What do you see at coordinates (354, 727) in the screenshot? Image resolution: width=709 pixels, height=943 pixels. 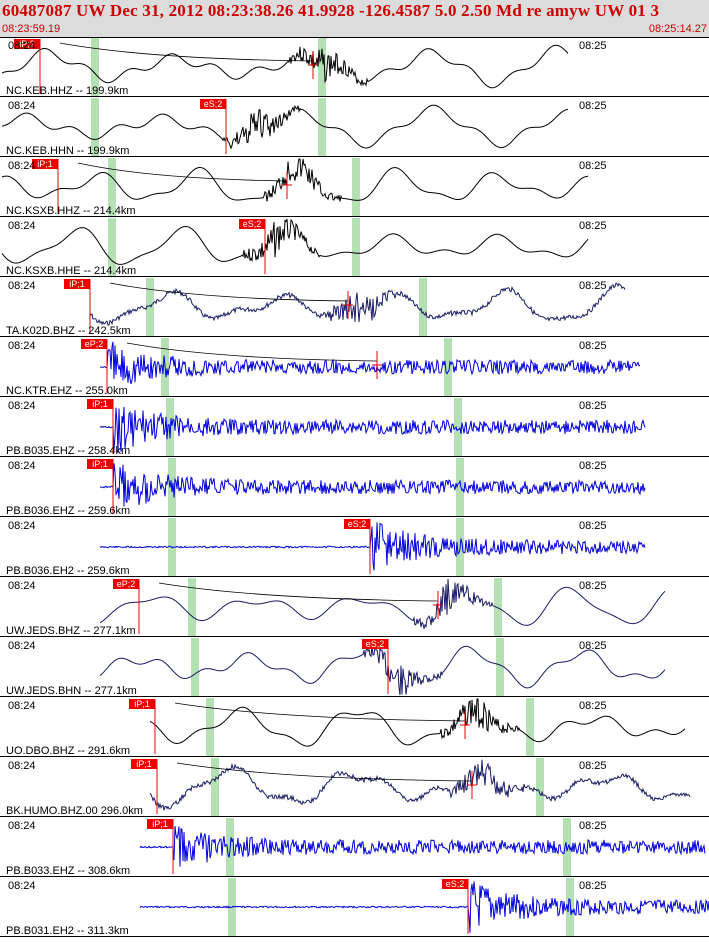 I see `trace-panel: iP;1 08:24 08:25 UO.DBO.BHZ -- 291.6km` at bounding box center [354, 727].